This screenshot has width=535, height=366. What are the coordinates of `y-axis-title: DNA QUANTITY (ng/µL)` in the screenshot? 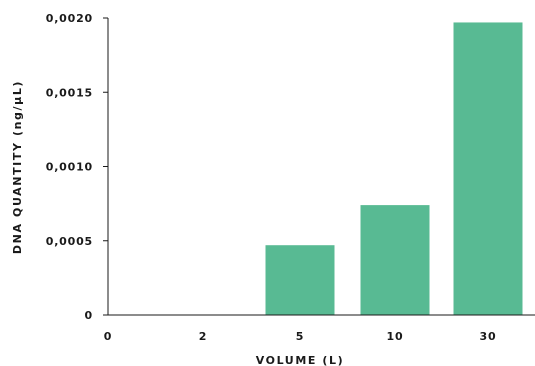 It's located at (17, 167).